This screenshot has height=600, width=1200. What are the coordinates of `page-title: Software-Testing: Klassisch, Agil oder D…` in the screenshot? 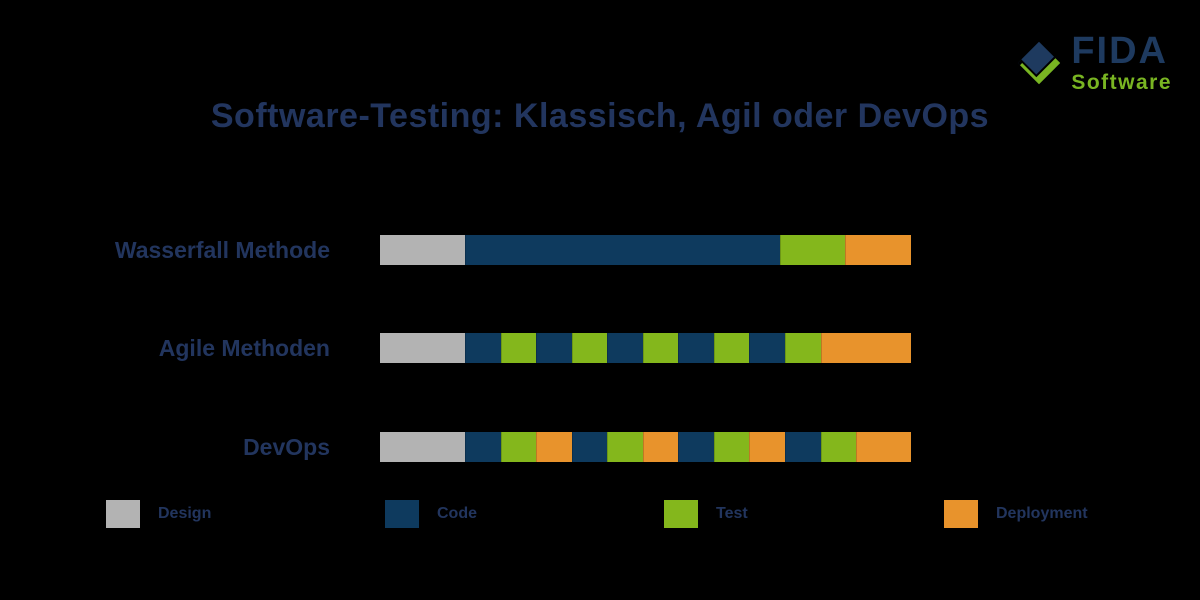 It's located at (600, 116).